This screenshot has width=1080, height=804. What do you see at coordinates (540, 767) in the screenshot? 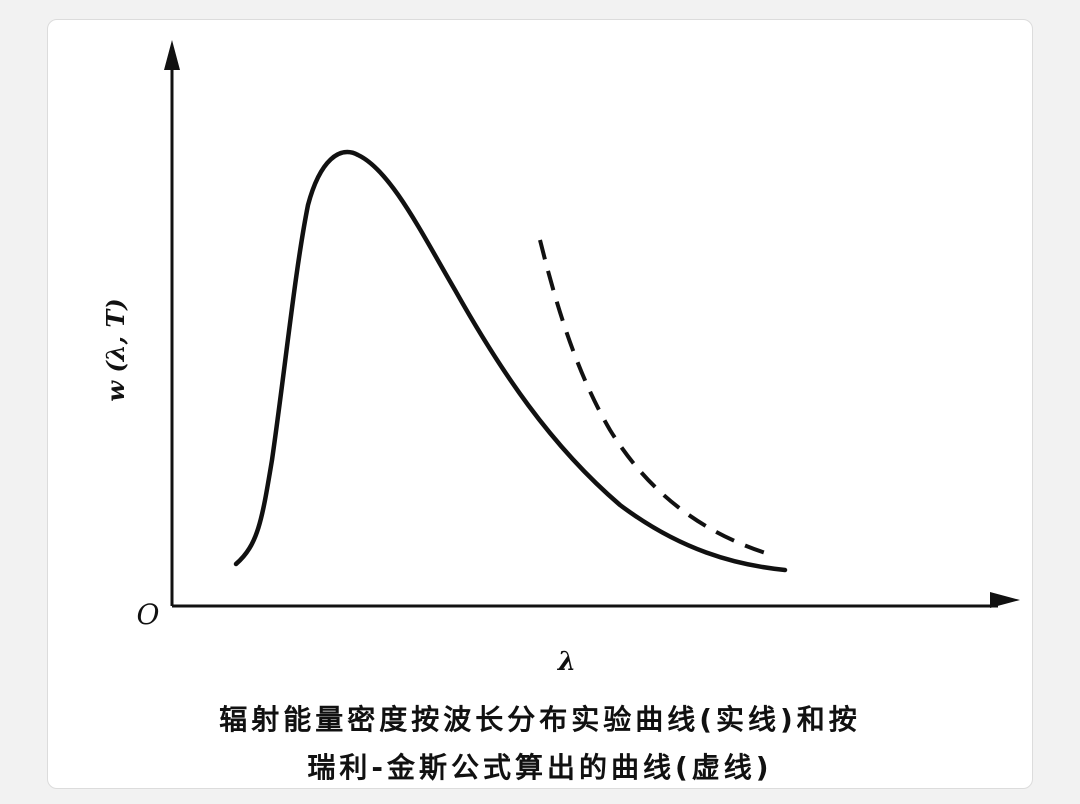
I see `caption-line-2: 瑞利-金斯公式算出的曲线(虚线)` at bounding box center [540, 767].